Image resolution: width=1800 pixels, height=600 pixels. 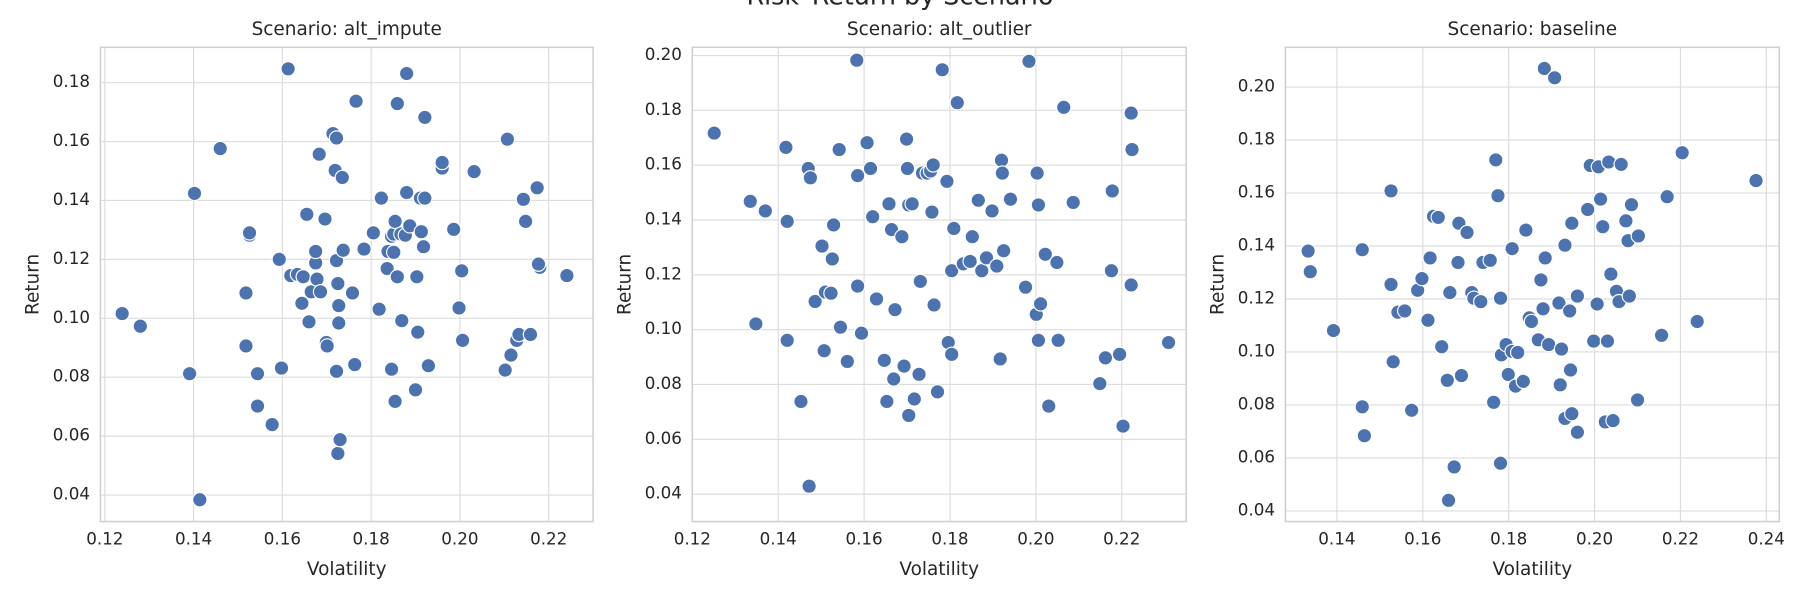 What do you see at coordinates (347, 29) in the screenshot?
I see `panel-title: Scenario: alt_impute` at bounding box center [347, 29].